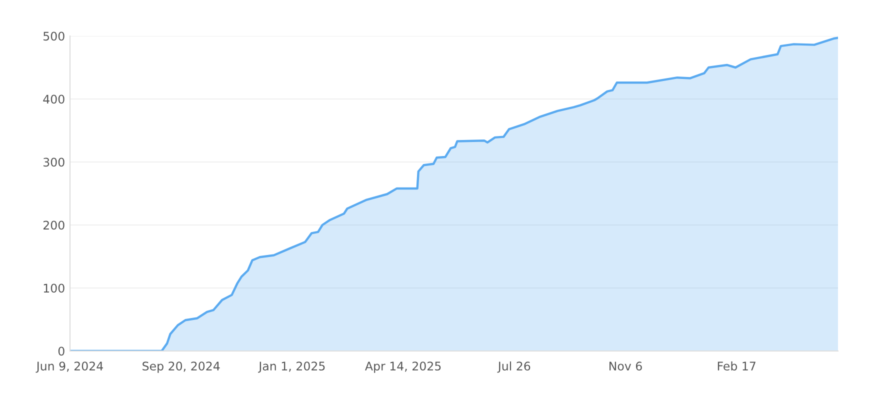 The height and width of the screenshot is (406, 875). What do you see at coordinates (626, 366) in the screenshot?
I see `x-tick-label: Nov 6` at bounding box center [626, 366].